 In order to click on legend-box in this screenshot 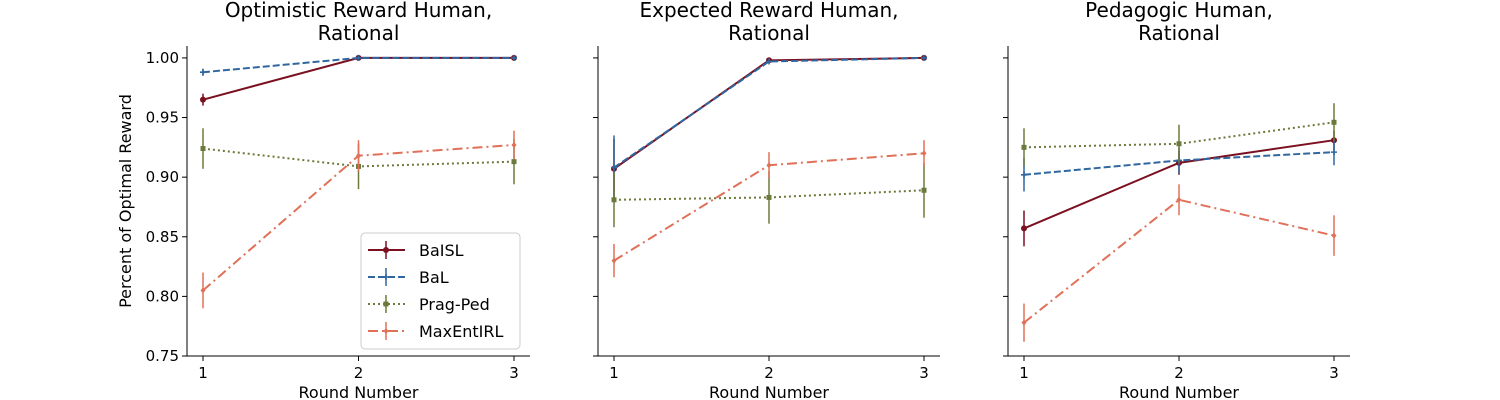, I will do `click(440, 291)`.